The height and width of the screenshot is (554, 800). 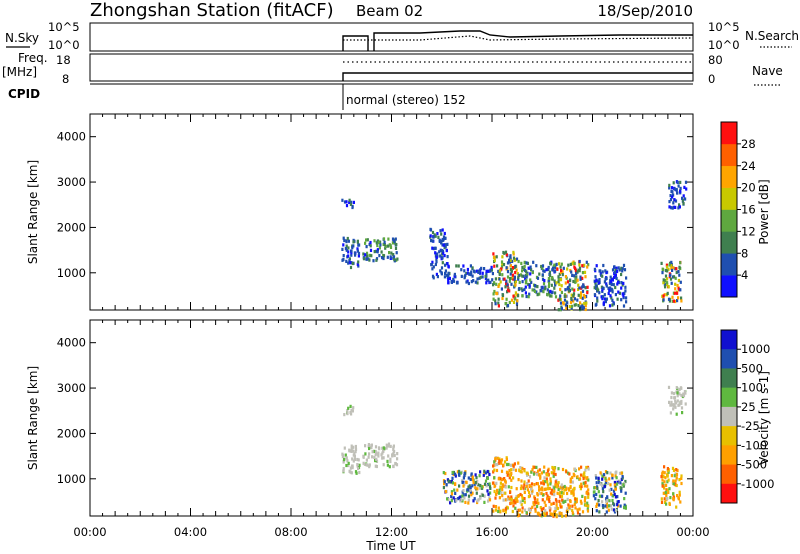 What do you see at coordinates (391, 37) in the screenshot?
I see `nsky-panel-frame` at bounding box center [391, 37].